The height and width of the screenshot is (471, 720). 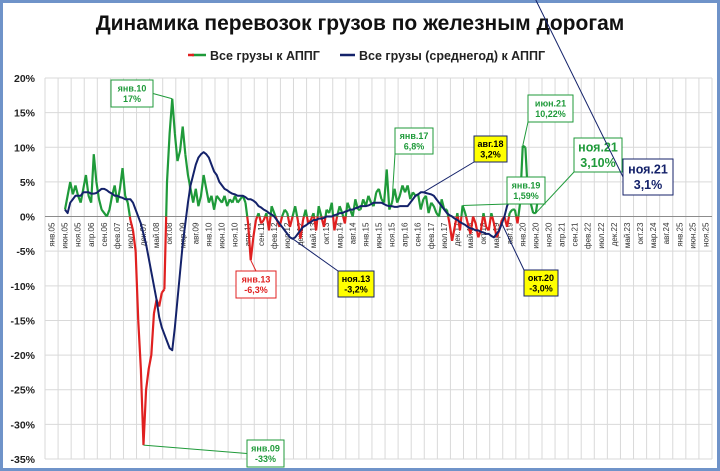 What do you see at coordinates (597, 163) in the screenshot?
I see `annotation-value: 3,10%` at bounding box center [597, 163].